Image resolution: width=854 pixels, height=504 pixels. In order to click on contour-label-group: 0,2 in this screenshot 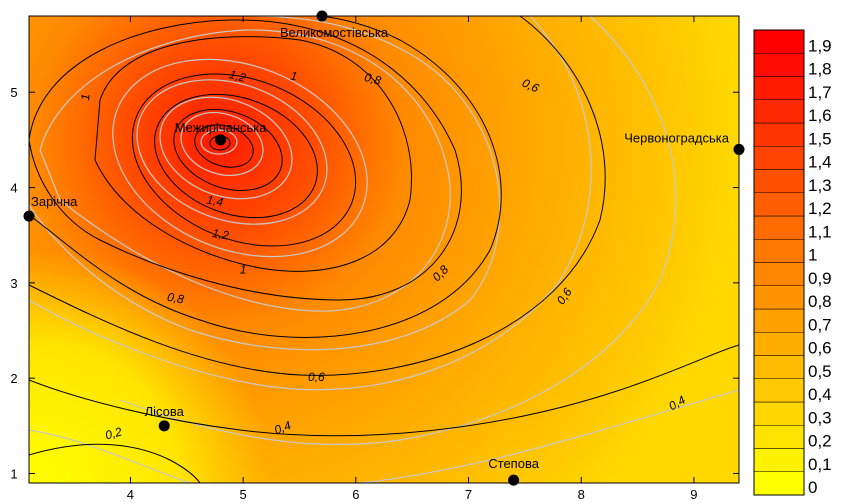, I will do `click(114, 433)`.